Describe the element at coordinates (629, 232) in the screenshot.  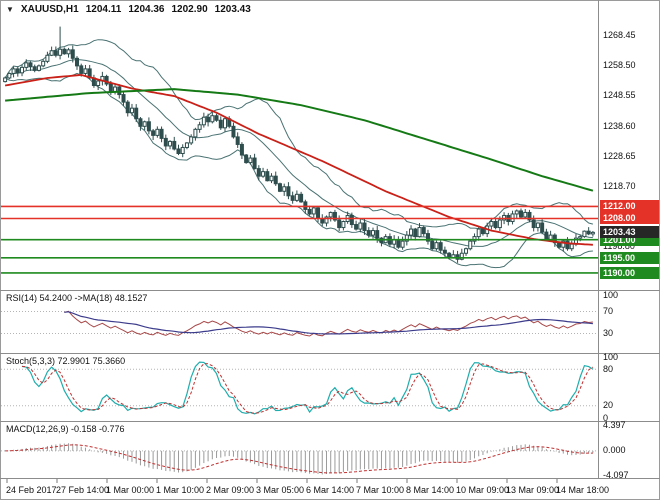
I see `current-price-badge: 1203.43` at that location.